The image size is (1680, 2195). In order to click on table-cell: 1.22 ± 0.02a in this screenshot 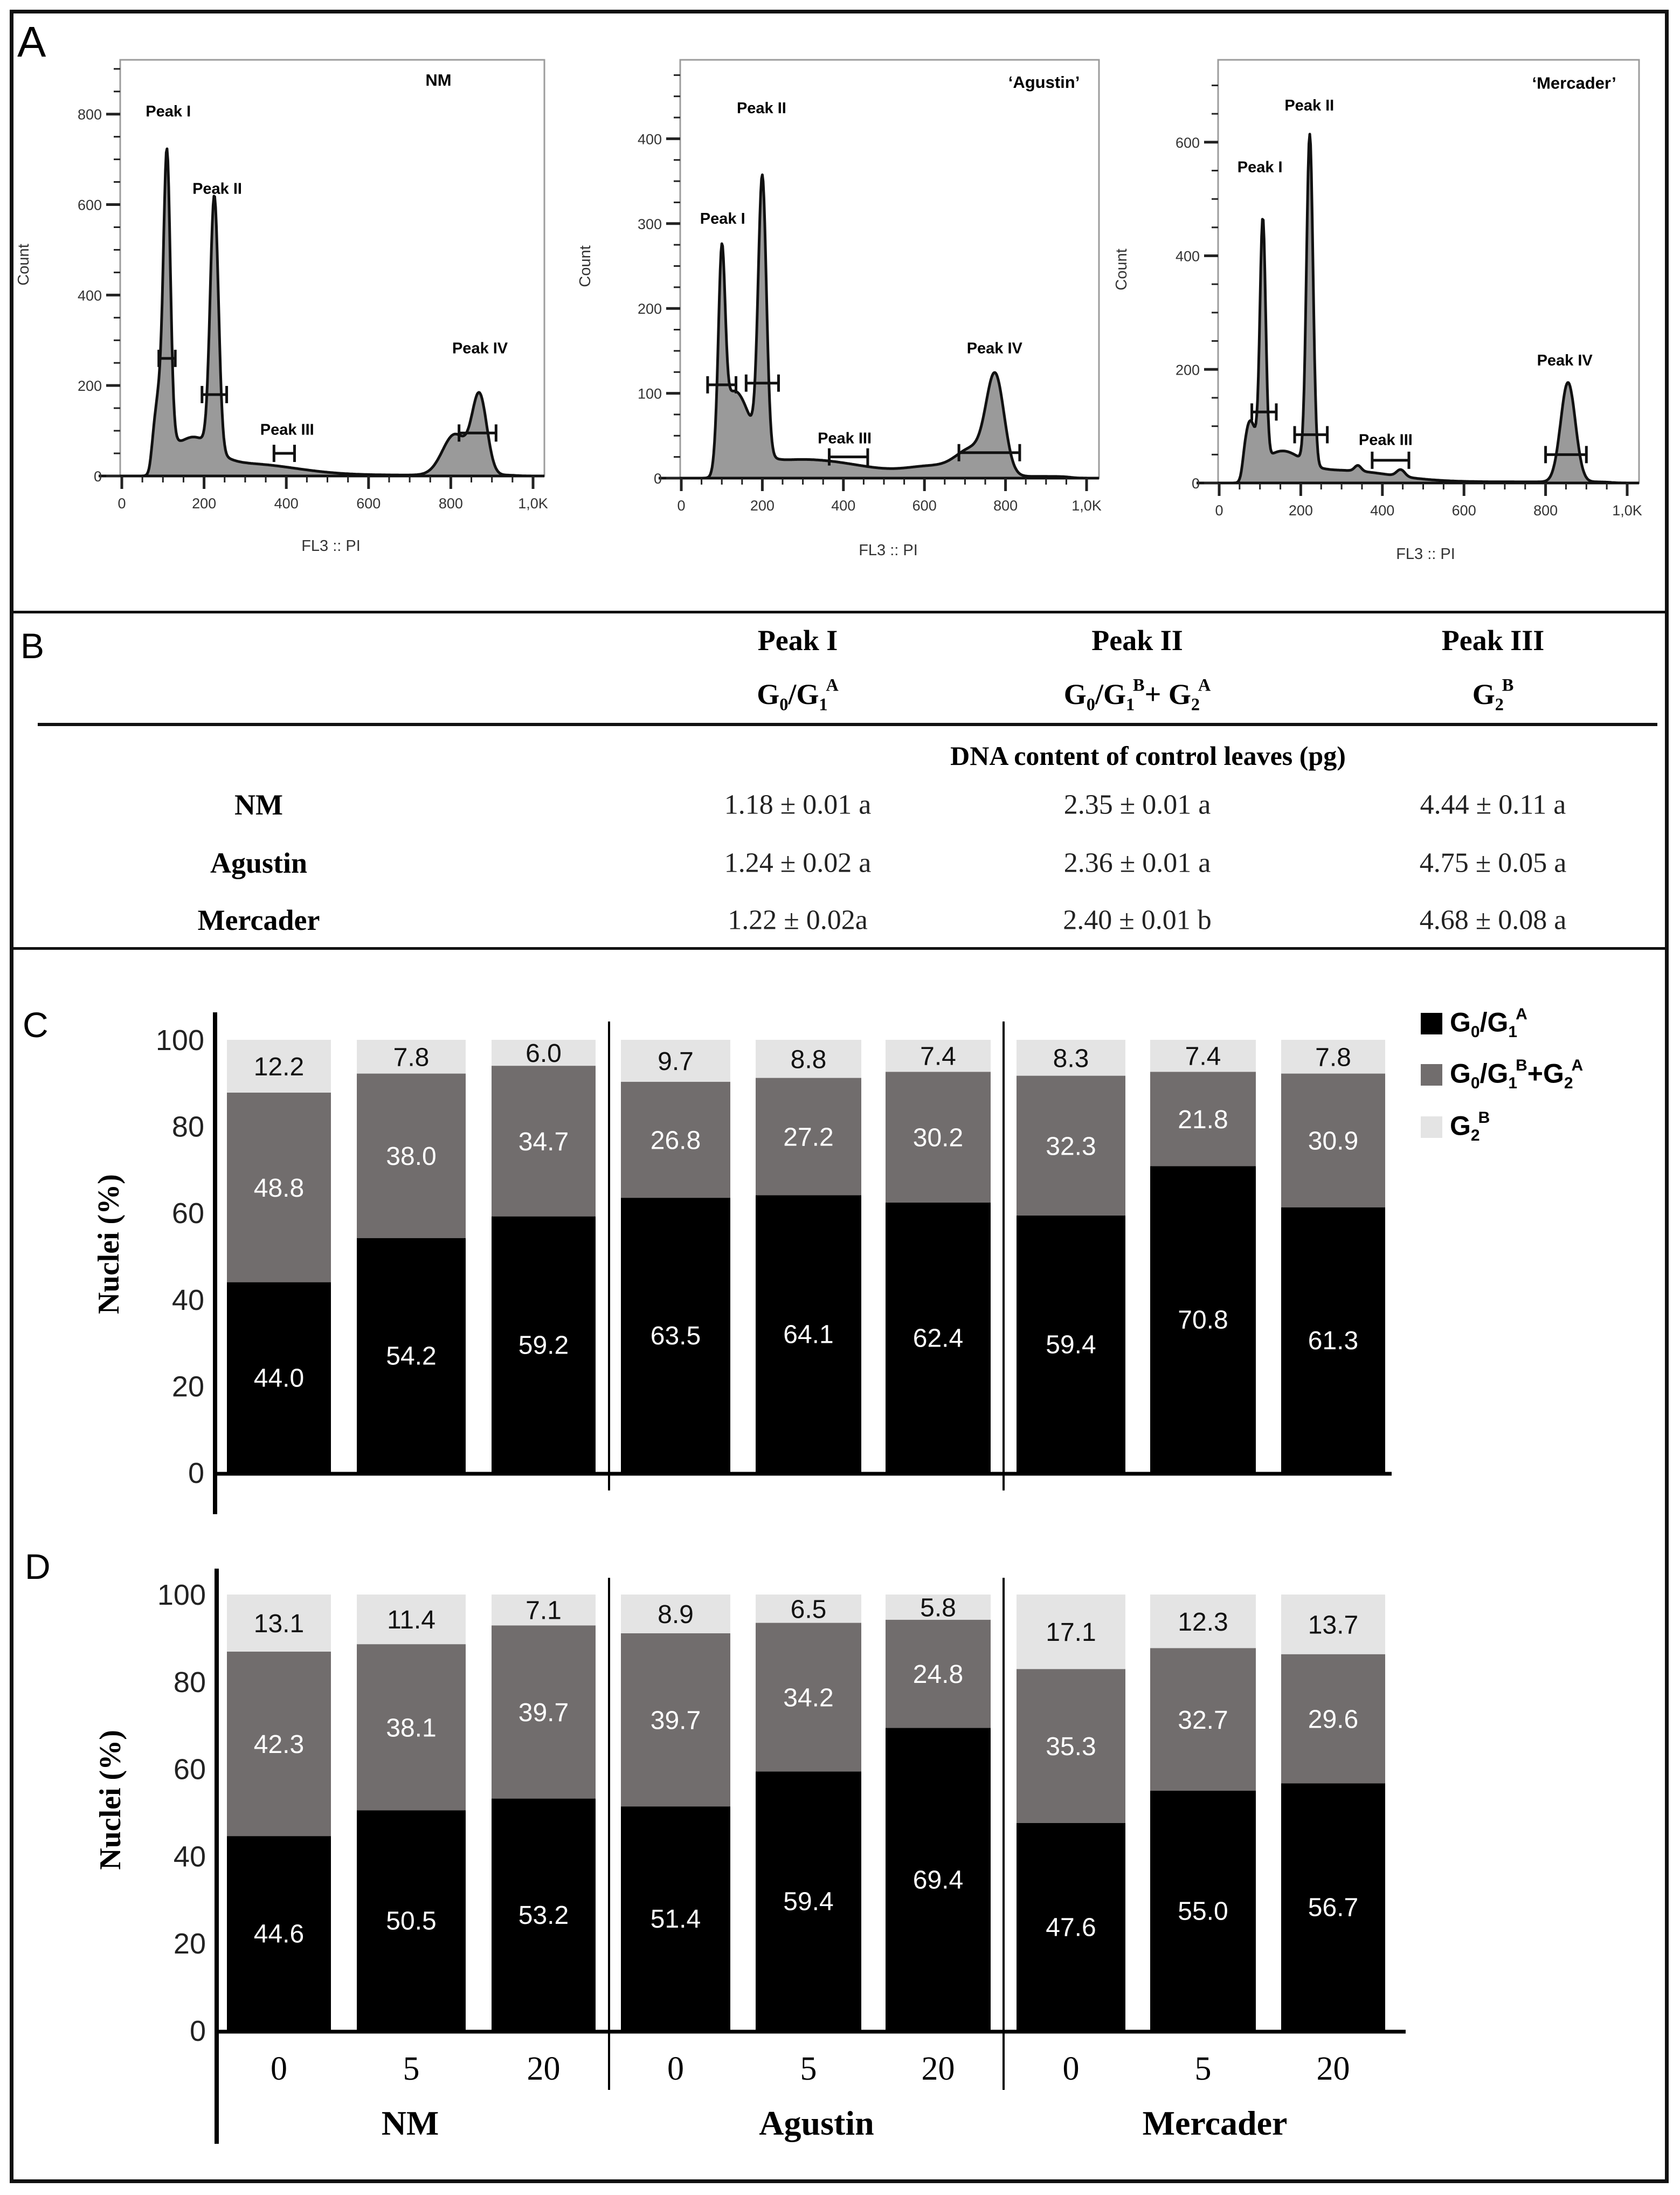, I will do `click(798, 920)`.